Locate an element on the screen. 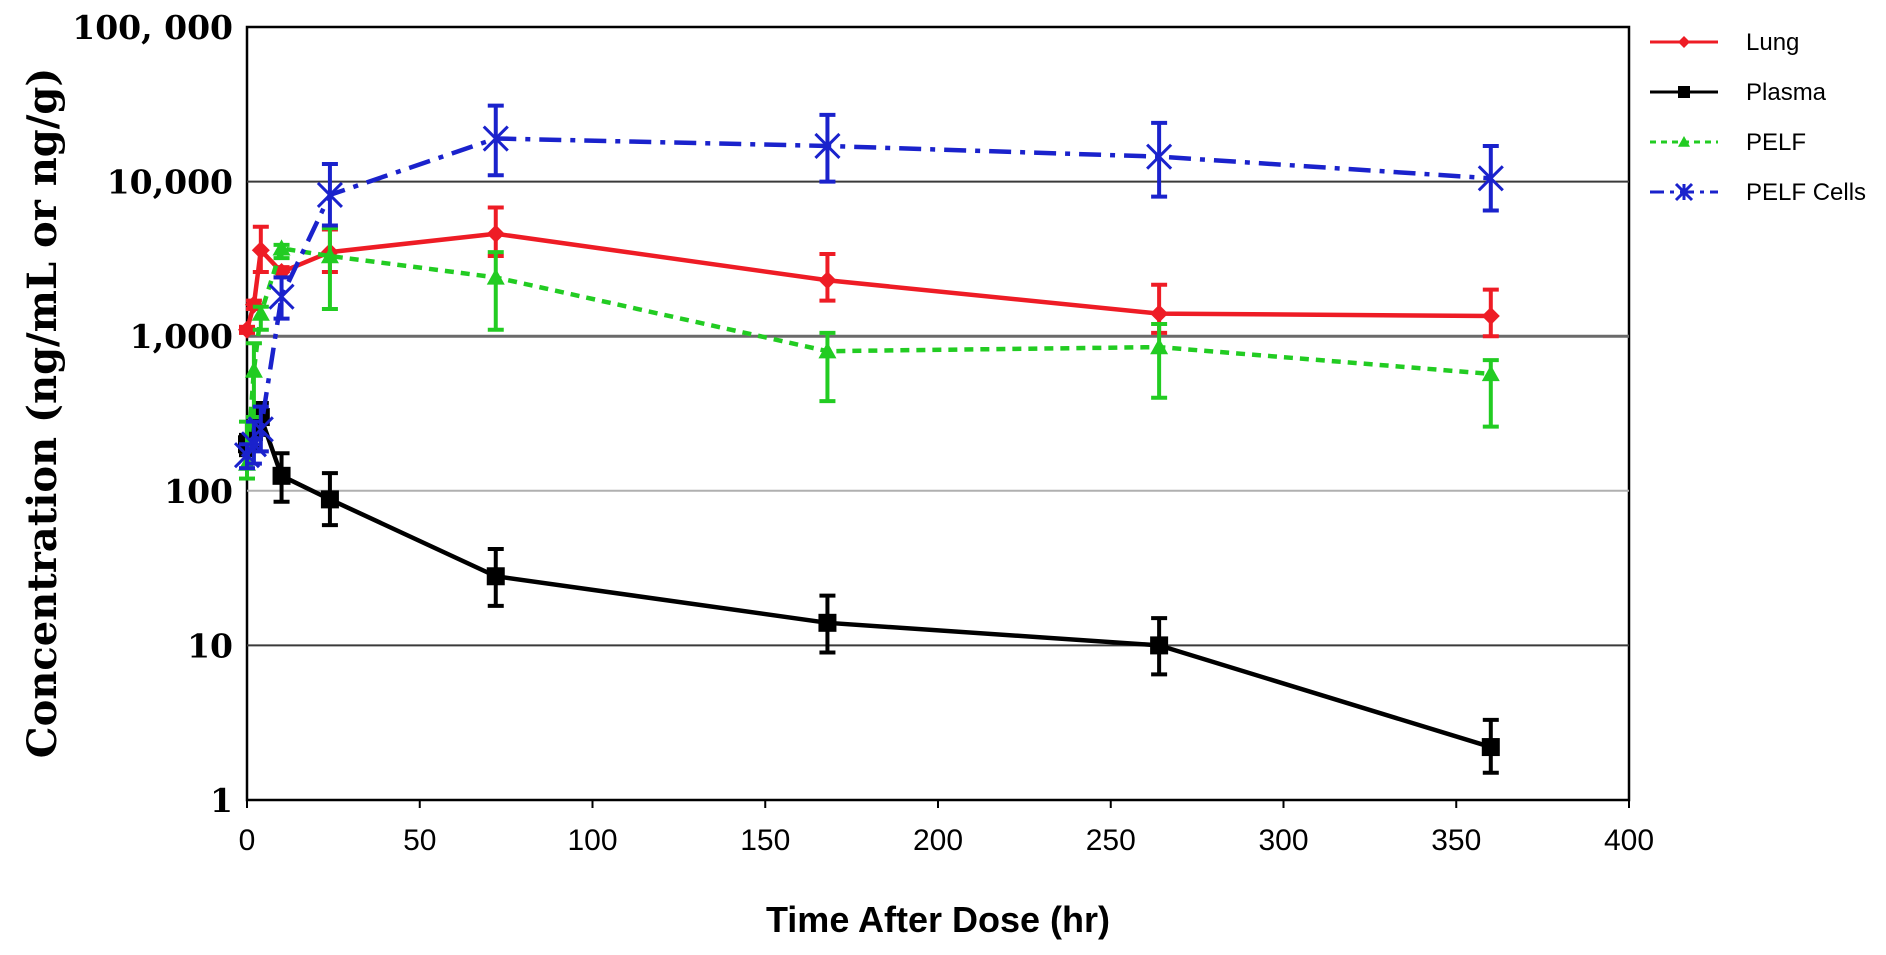 The width and height of the screenshot is (1886, 955). legend: Lung Plasma PELF PELF Cells is located at coordinates (1758, 117).